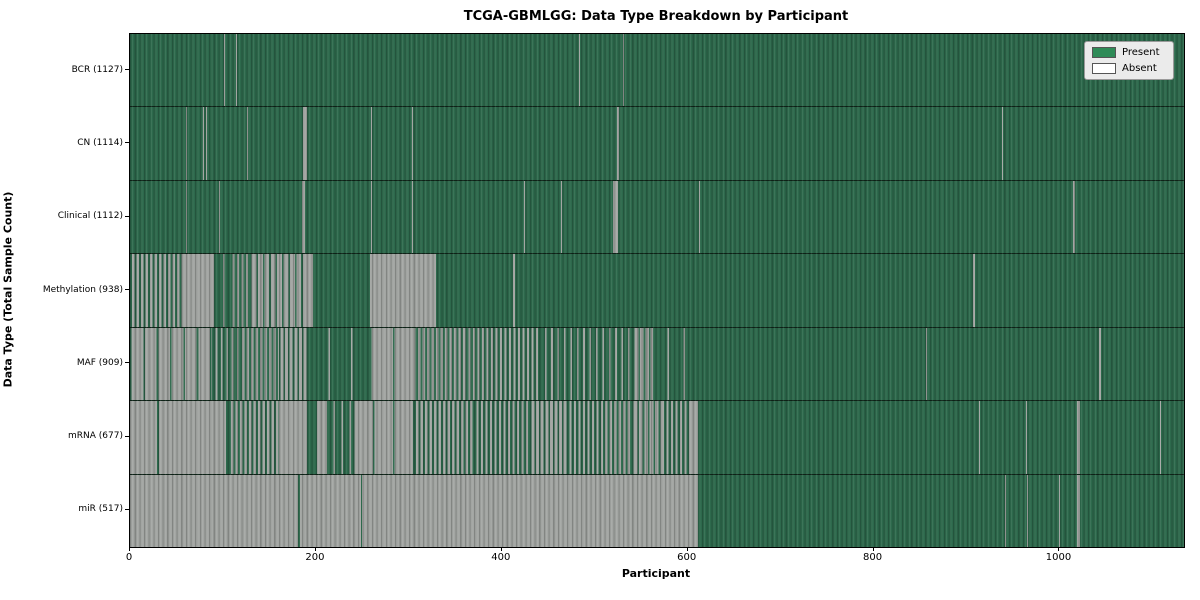  Describe the element at coordinates (657, 71) in the screenshot. I see `heatmap-row-BCR` at that location.